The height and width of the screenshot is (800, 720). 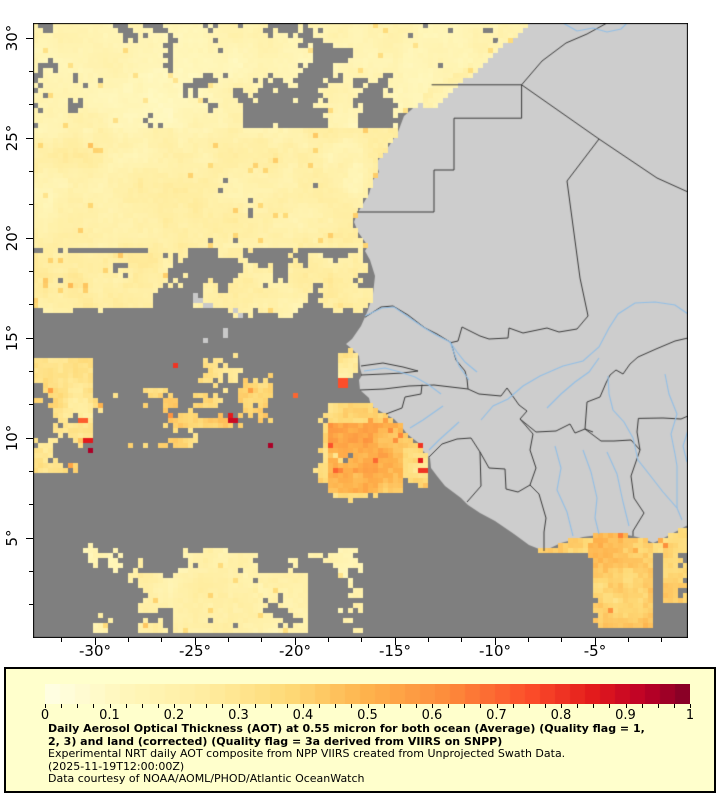 What do you see at coordinates (29, 38) in the screenshot?
I see `y-axis-major-tick` at bounding box center [29, 38].